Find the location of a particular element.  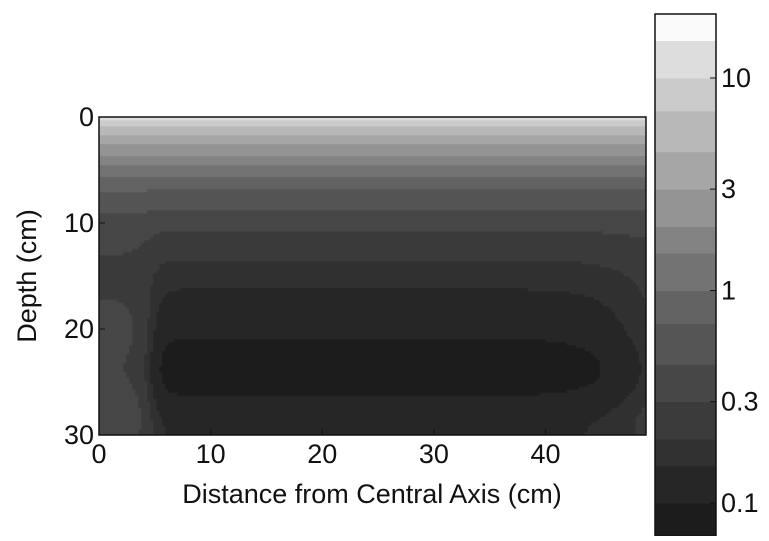

colorbar: 10 3 1 0.3 0.1 is located at coordinates (706, 275).